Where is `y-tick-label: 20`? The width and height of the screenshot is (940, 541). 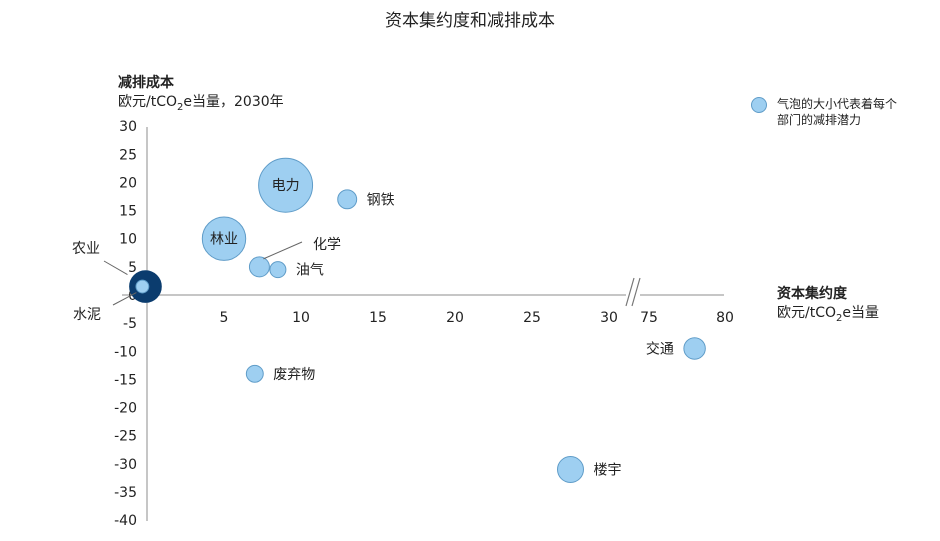
y-tick-label: 20 is located at coordinates (128, 183).